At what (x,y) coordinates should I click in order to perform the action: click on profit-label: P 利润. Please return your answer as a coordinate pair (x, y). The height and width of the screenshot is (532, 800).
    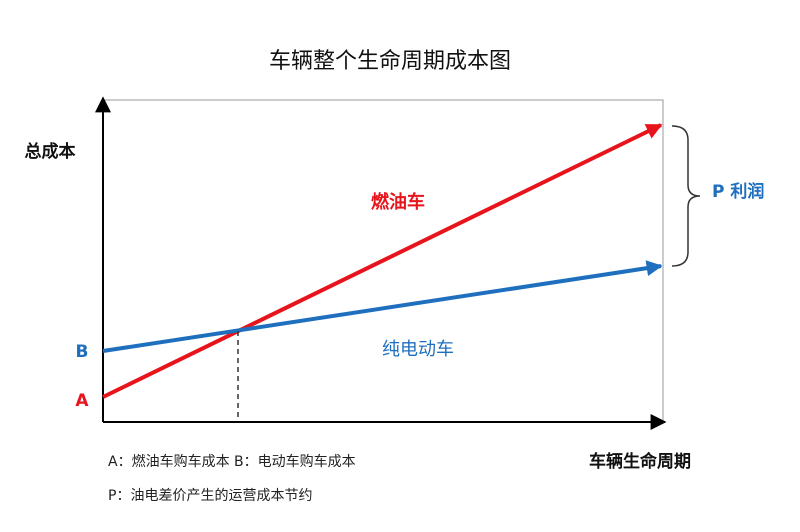
    Looking at the image, I should click on (738, 191).